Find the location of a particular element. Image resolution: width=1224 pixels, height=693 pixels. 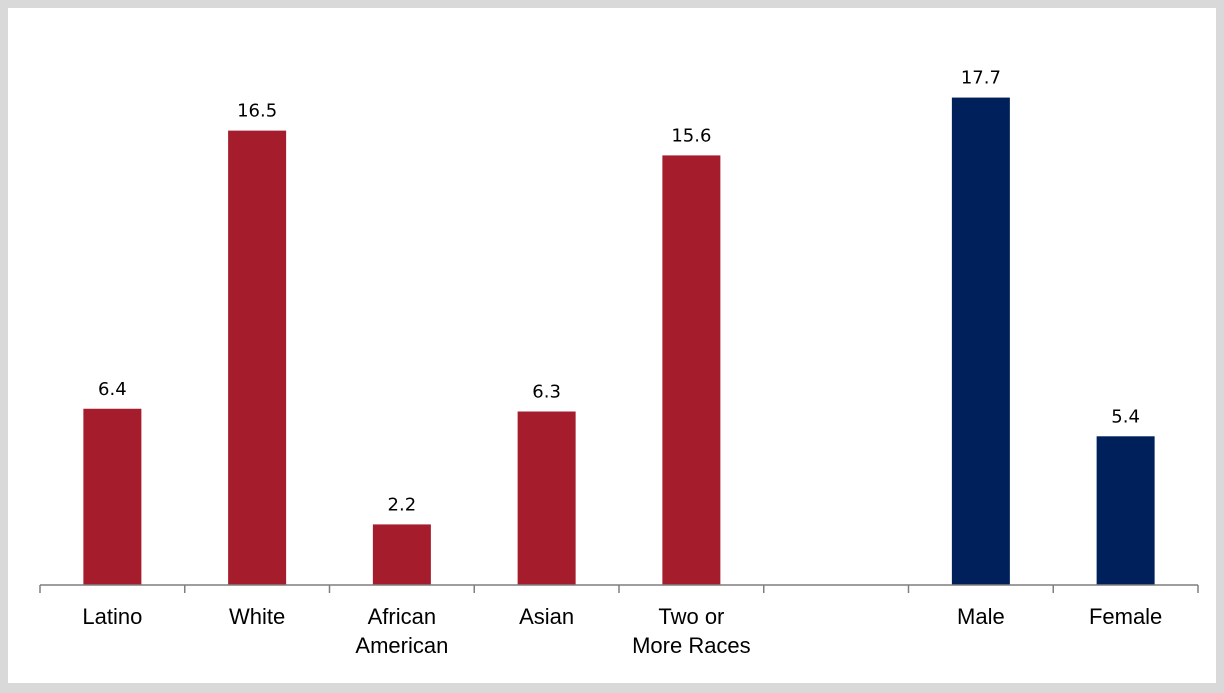

data-label: 6.3 is located at coordinates (546, 392).